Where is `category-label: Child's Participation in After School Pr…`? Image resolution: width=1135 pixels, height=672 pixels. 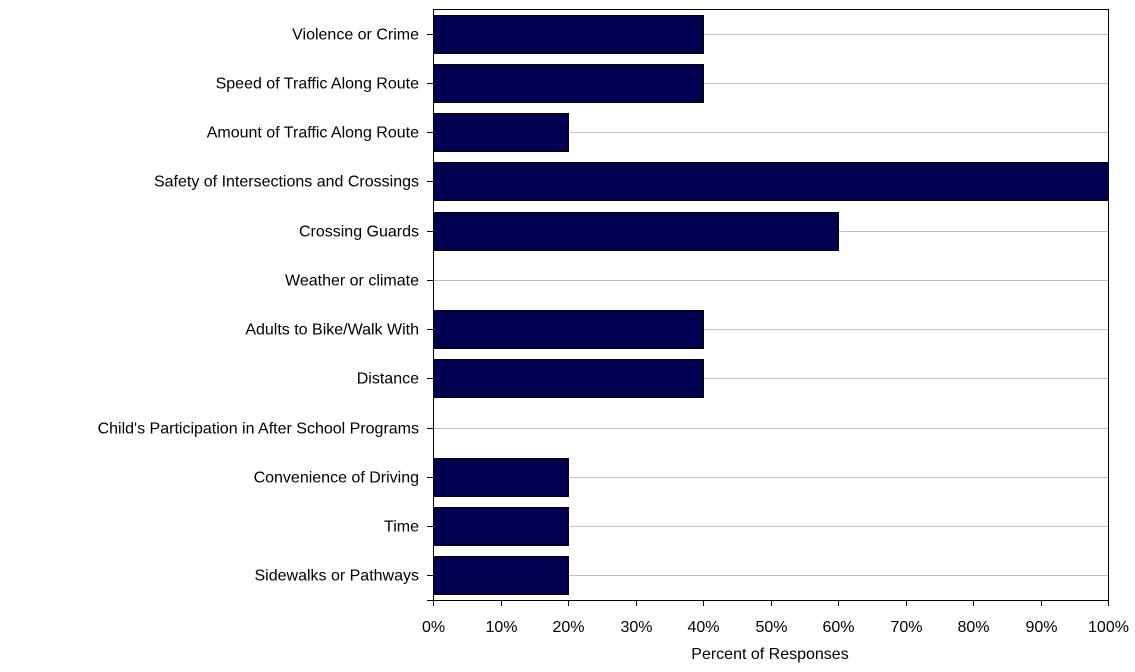
category-label: Child's Participation in After School Pr… is located at coordinates (258, 429).